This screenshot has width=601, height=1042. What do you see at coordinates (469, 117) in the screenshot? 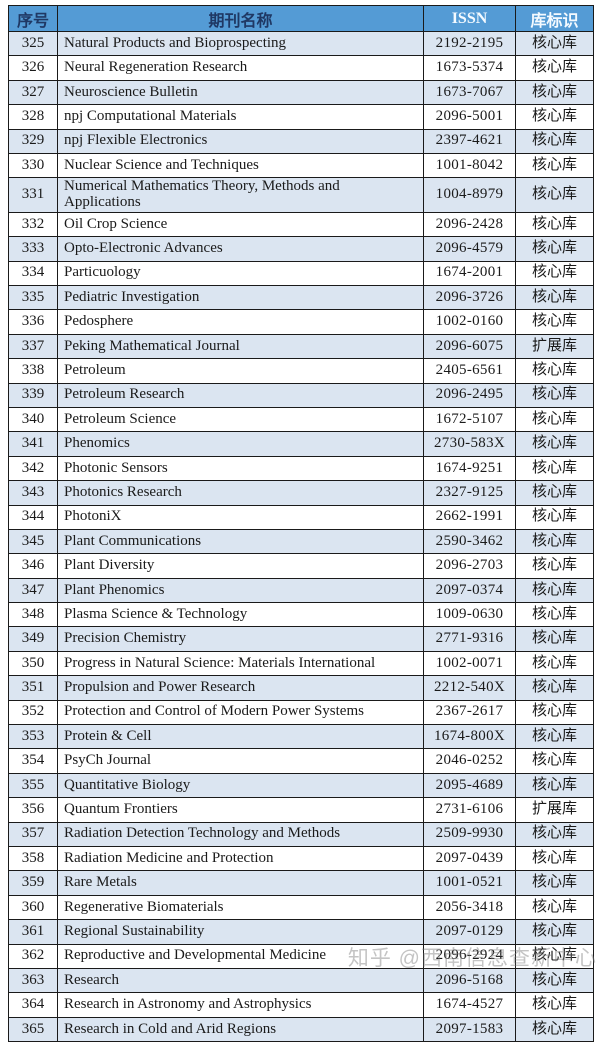
I see `issn-cell: 2096-5001` at bounding box center [469, 117].